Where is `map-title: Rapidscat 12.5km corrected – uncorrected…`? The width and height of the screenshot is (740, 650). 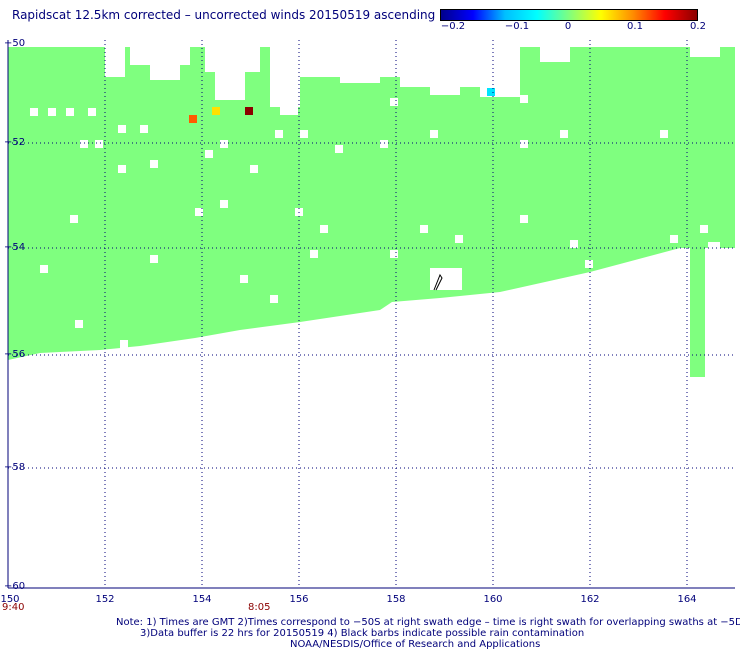 map-title: Rapidscat 12.5km corrected – uncorrected… is located at coordinates (224, 15).